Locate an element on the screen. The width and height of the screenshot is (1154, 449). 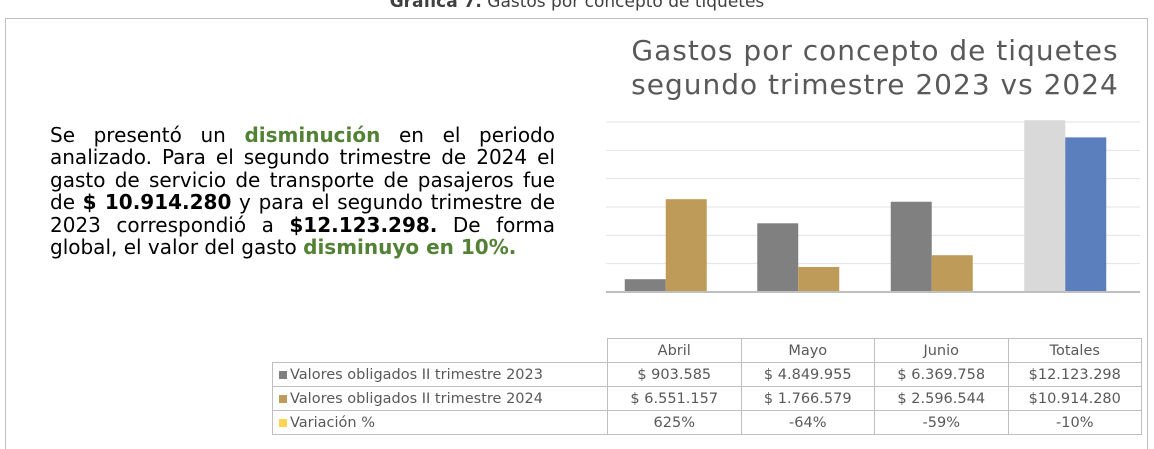
value-cell: -10% is located at coordinates (1074, 422).